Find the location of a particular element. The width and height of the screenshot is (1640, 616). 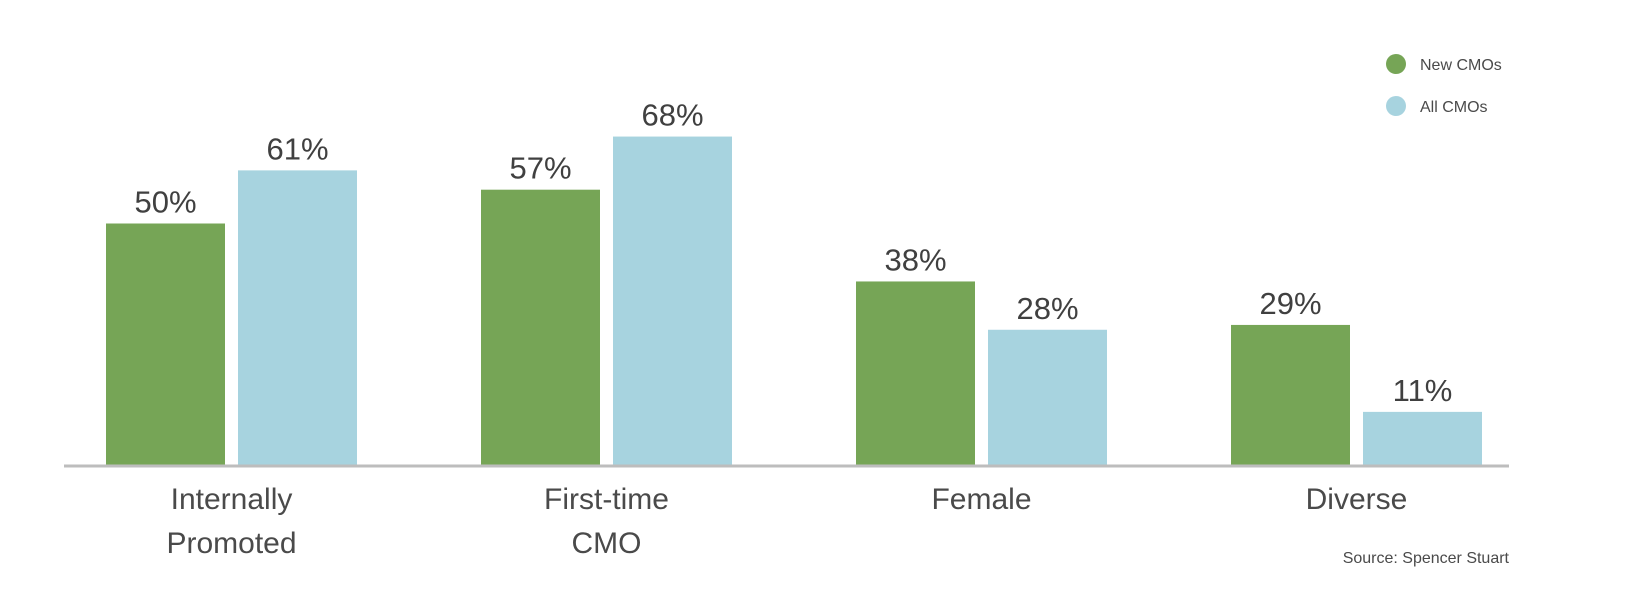

category-label-diverse-line-1: Diverse is located at coordinates (1357, 499).